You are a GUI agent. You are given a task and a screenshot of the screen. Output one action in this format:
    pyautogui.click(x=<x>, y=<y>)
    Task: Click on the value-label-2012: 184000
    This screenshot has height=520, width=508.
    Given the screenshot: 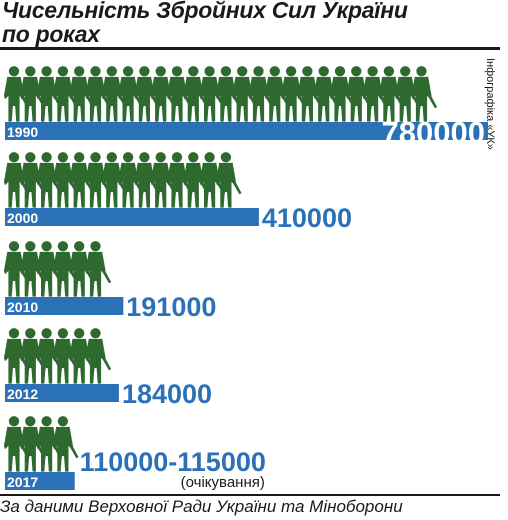 What is the action you would take?
    pyautogui.click(x=167, y=394)
    